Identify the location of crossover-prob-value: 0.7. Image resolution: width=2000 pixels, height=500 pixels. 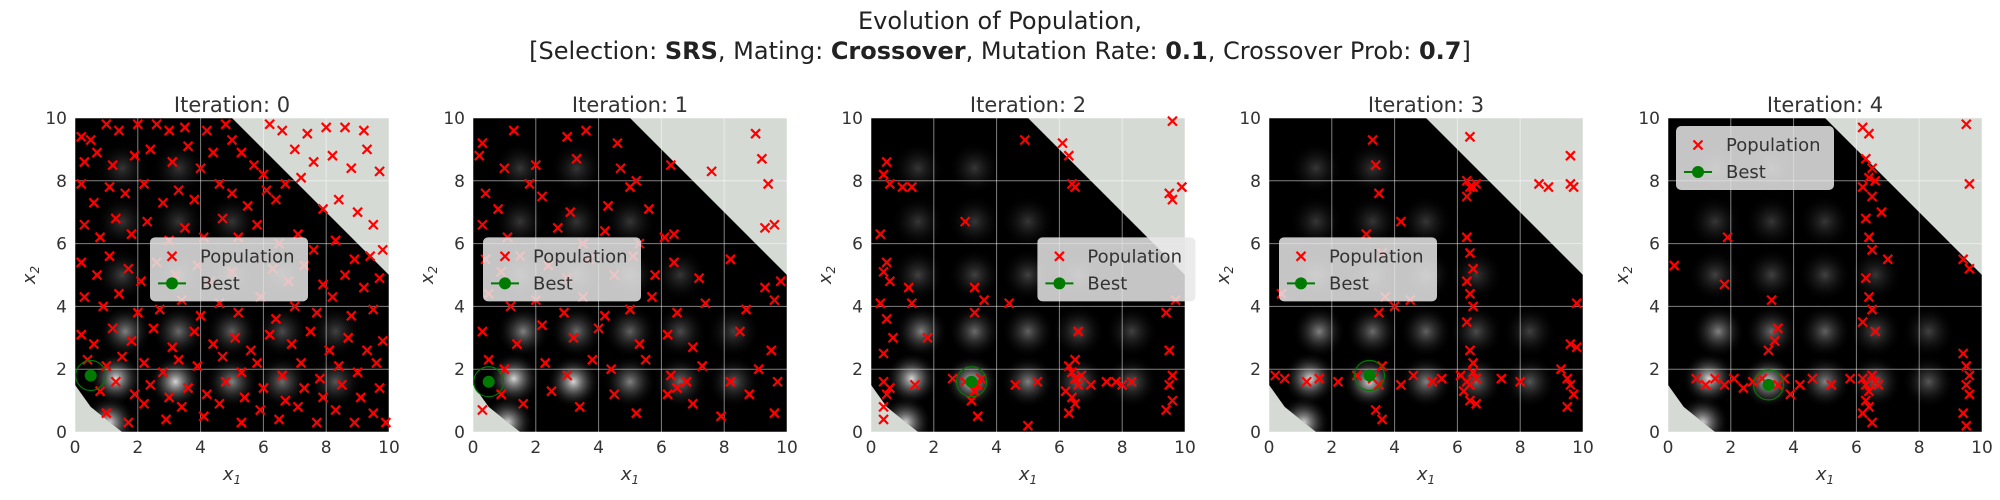
(1440, 51).